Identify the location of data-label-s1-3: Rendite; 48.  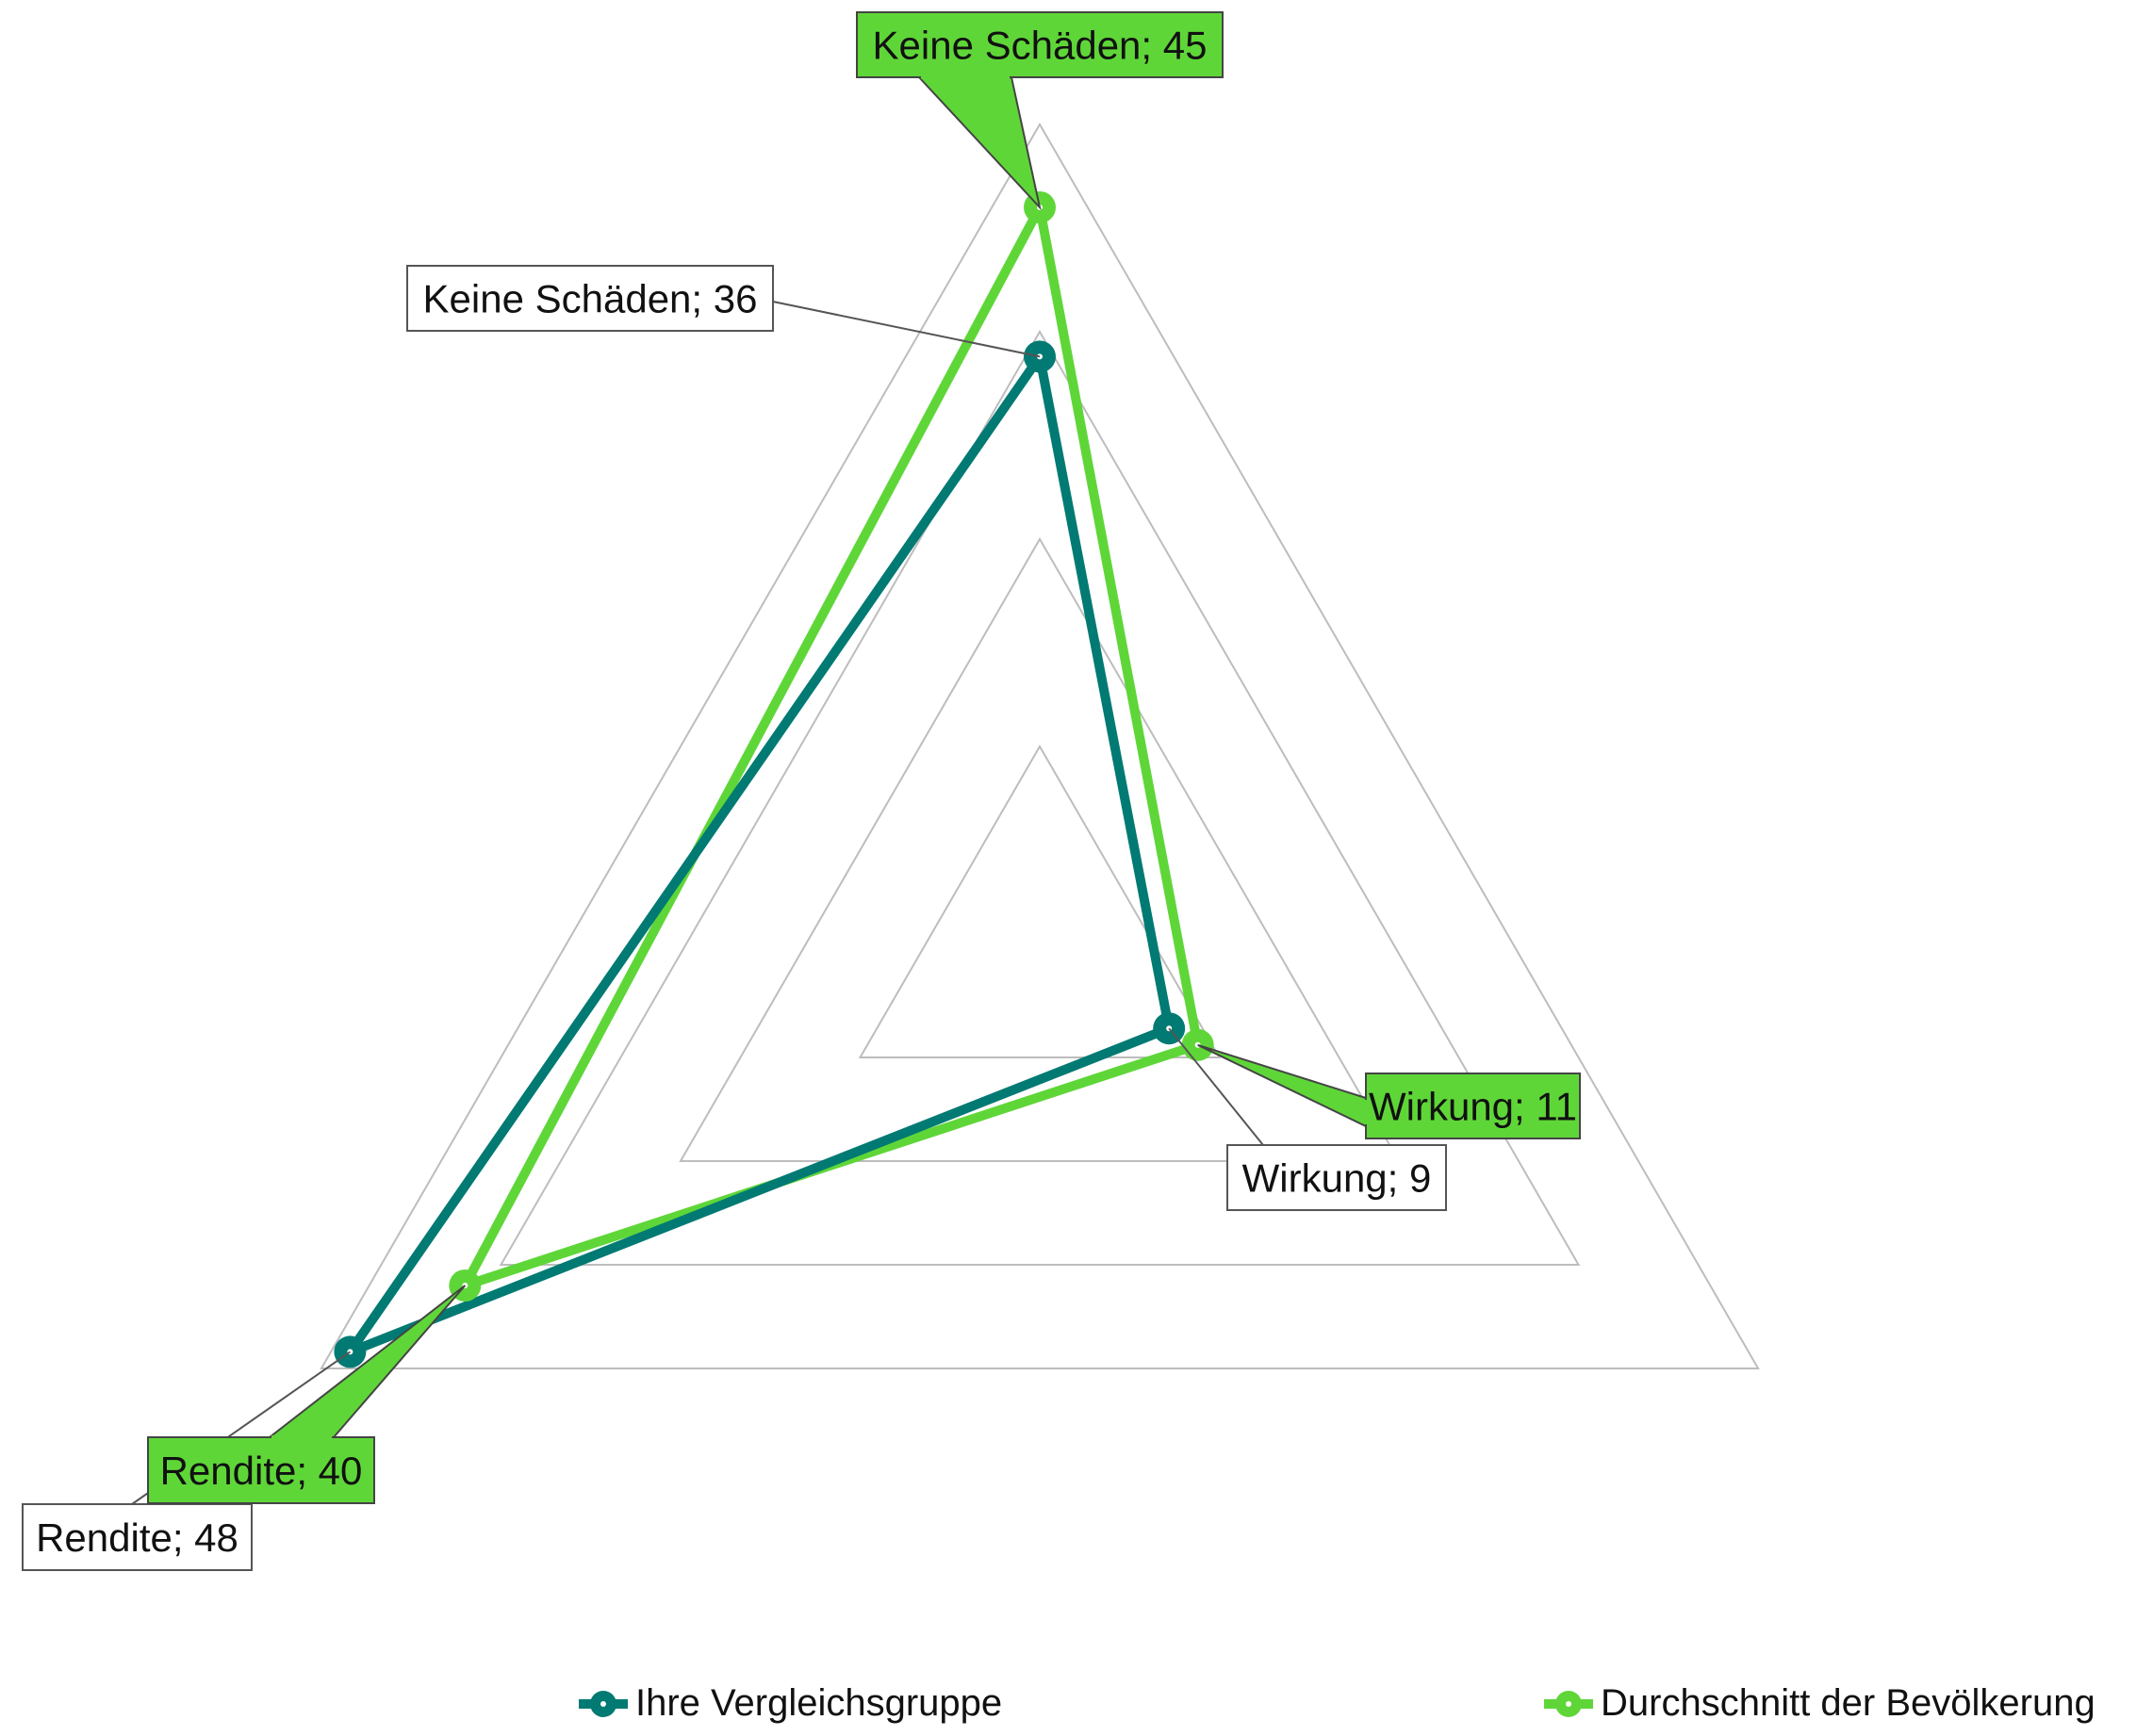
(137, 1537).